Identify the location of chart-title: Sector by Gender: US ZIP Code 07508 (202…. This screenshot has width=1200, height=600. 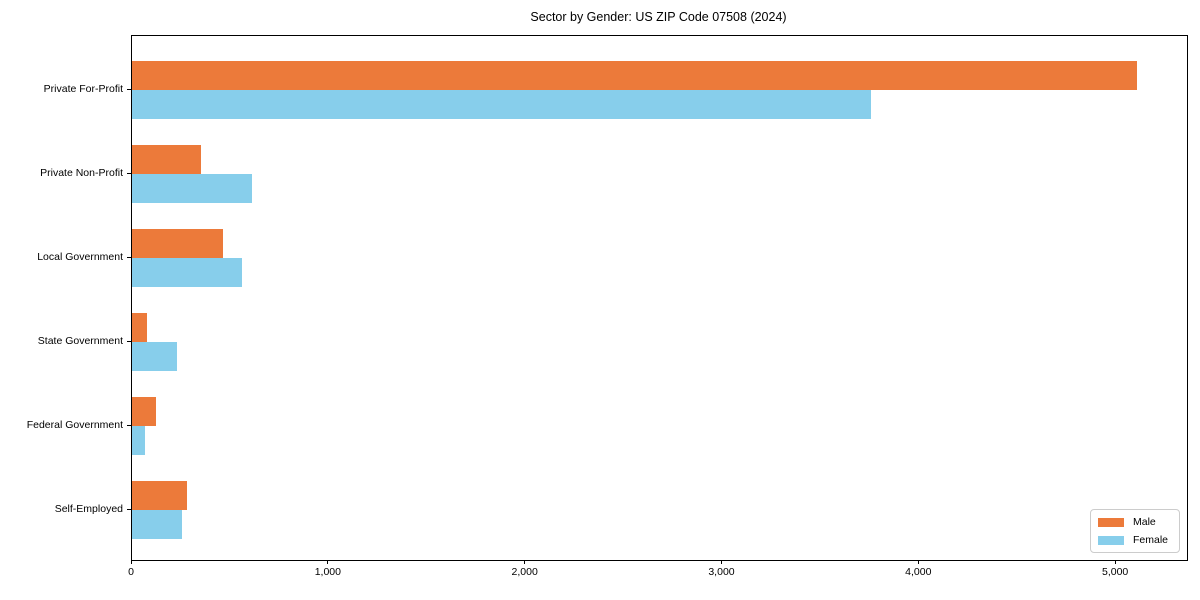
(658, 17).